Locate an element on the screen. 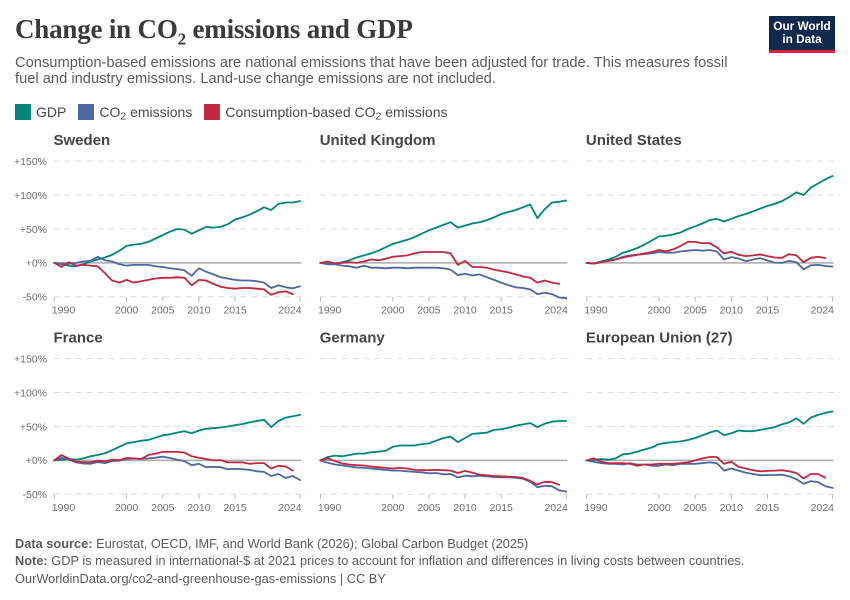 Image resolution: width=850 pixels, height=600 pixels. svg-text: Germany is located at coordinates (353, 338).